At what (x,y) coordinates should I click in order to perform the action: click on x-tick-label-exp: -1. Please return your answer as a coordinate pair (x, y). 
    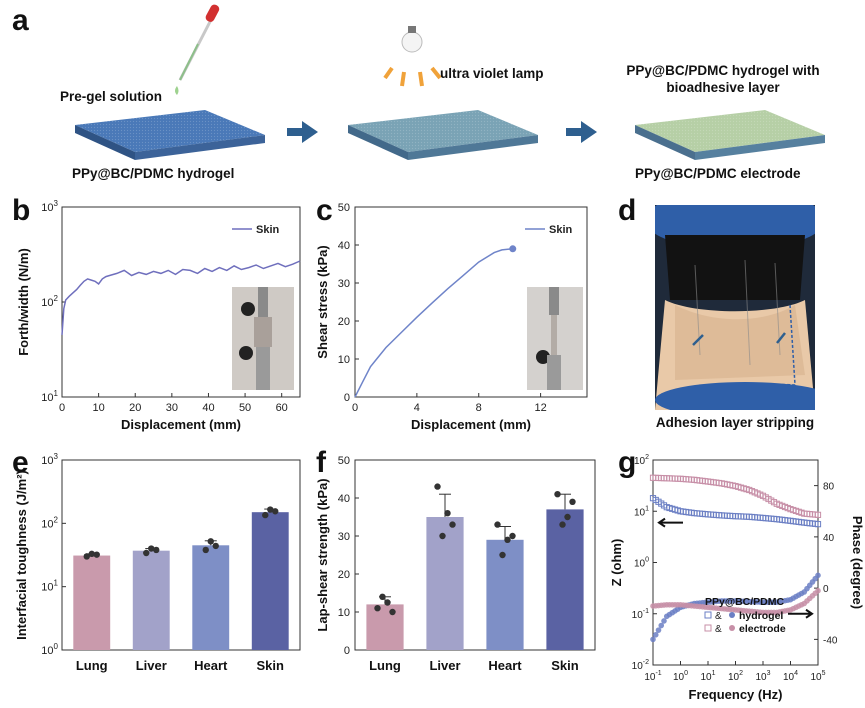
    Looking at the image, I should click on (658, 673).